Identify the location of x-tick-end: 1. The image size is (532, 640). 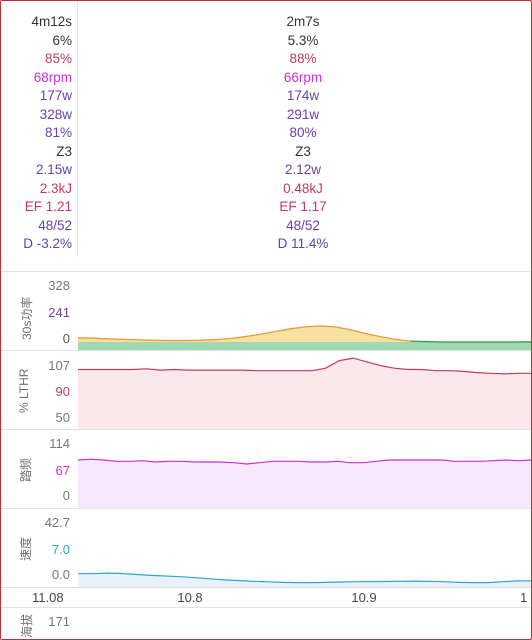
(524, 597).